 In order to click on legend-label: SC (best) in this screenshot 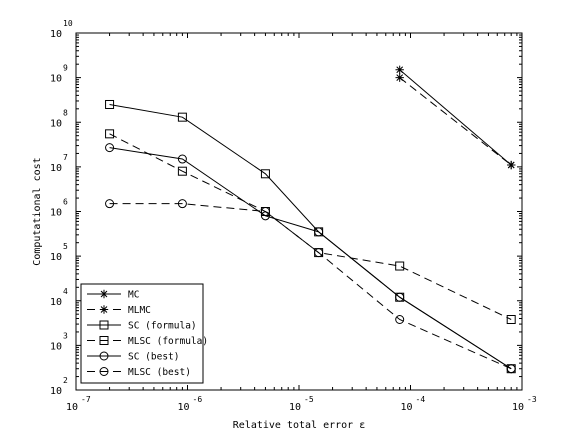, I will do `click(153, 357)`.